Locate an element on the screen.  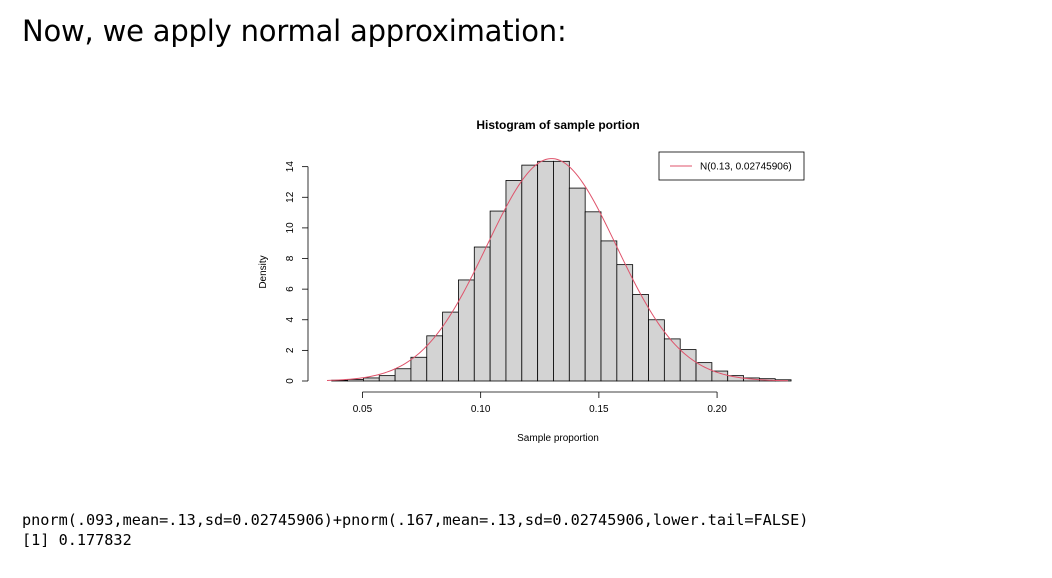
y-axis: 0 2 4 6 8 10 12 14 is located at coordinates (297, 272).